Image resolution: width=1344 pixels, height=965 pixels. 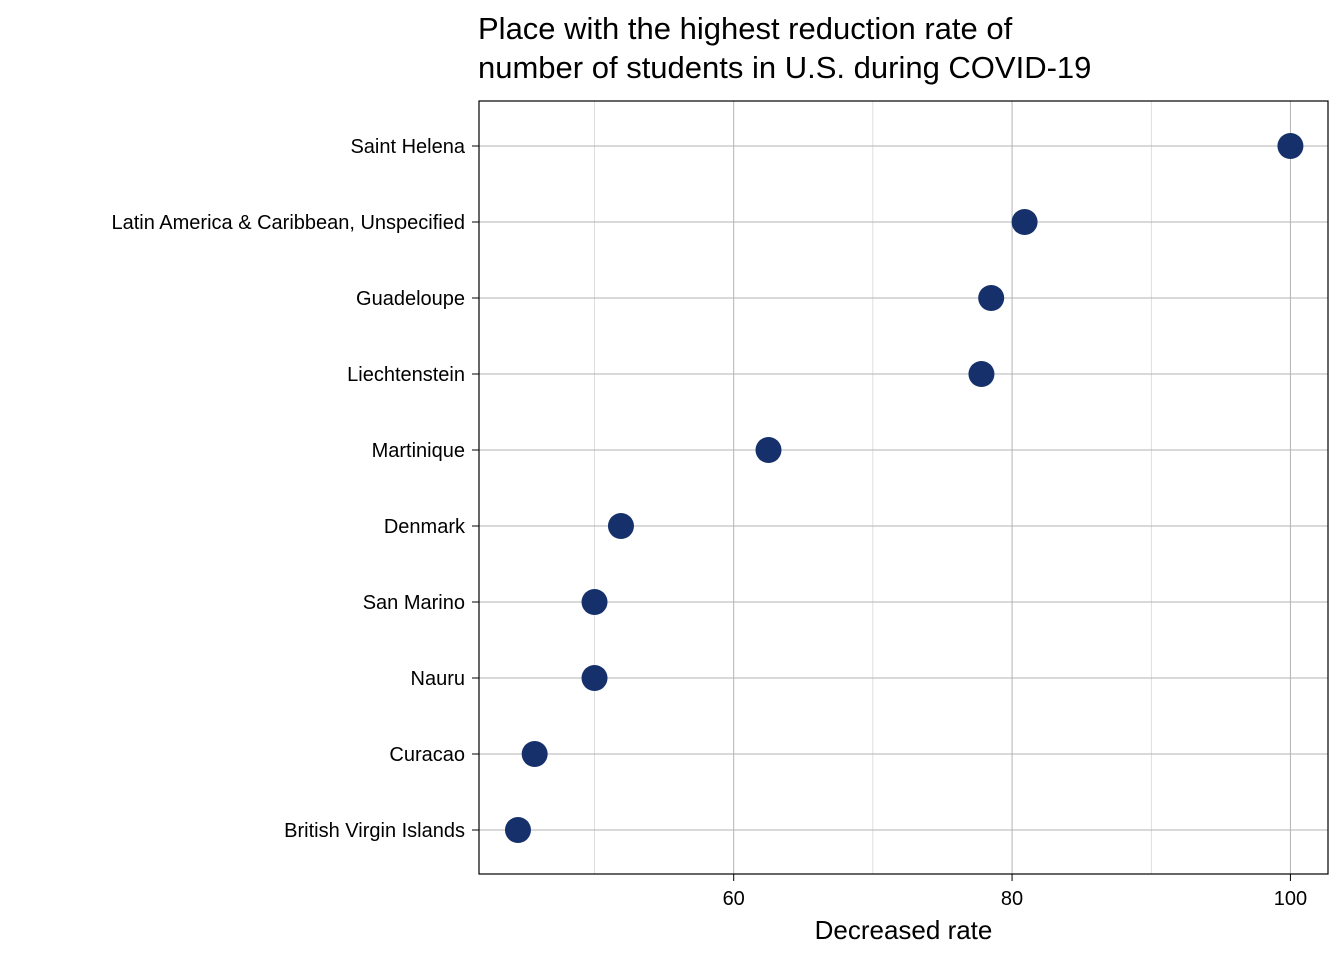 What do you see at coordinates (734, 899) in the screenshot?
I see `x-tick-label: 60` at bounding box center [734, 899].